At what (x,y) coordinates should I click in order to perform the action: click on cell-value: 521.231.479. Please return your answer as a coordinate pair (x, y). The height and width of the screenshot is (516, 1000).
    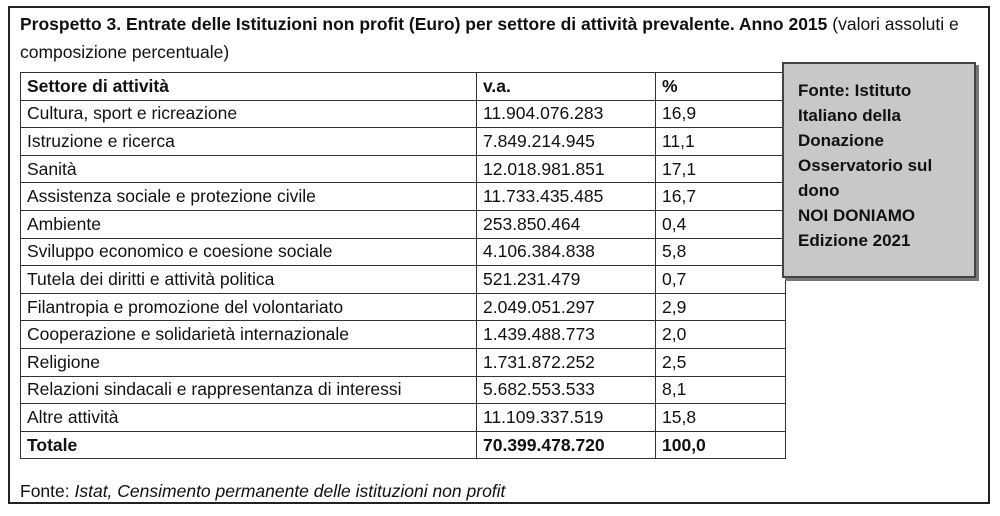
    Looking at the image, I should click on (566, 279).